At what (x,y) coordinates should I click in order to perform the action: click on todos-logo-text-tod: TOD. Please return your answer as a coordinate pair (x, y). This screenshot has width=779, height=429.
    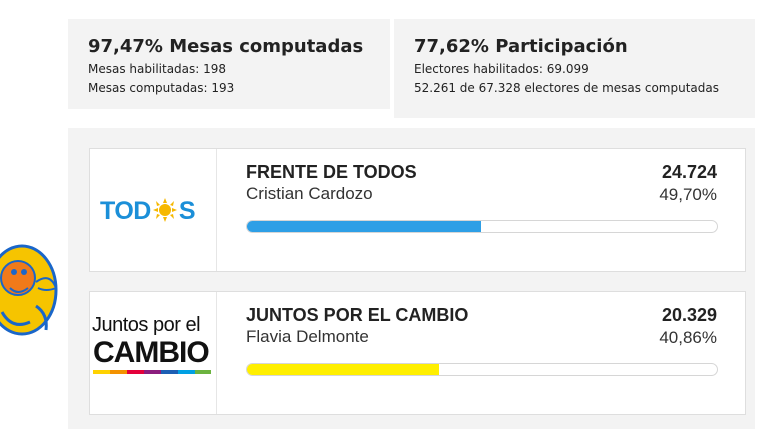
    Looking at the image, I should click on (125, 211).